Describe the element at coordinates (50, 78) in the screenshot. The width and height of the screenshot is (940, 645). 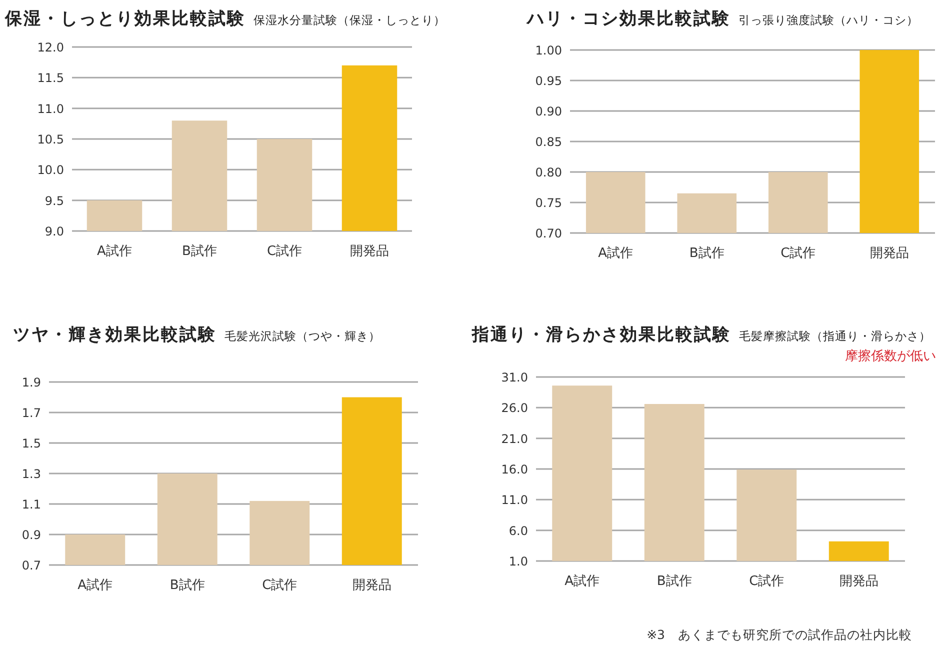
I see `y-tick-label: 11.5` at that location.